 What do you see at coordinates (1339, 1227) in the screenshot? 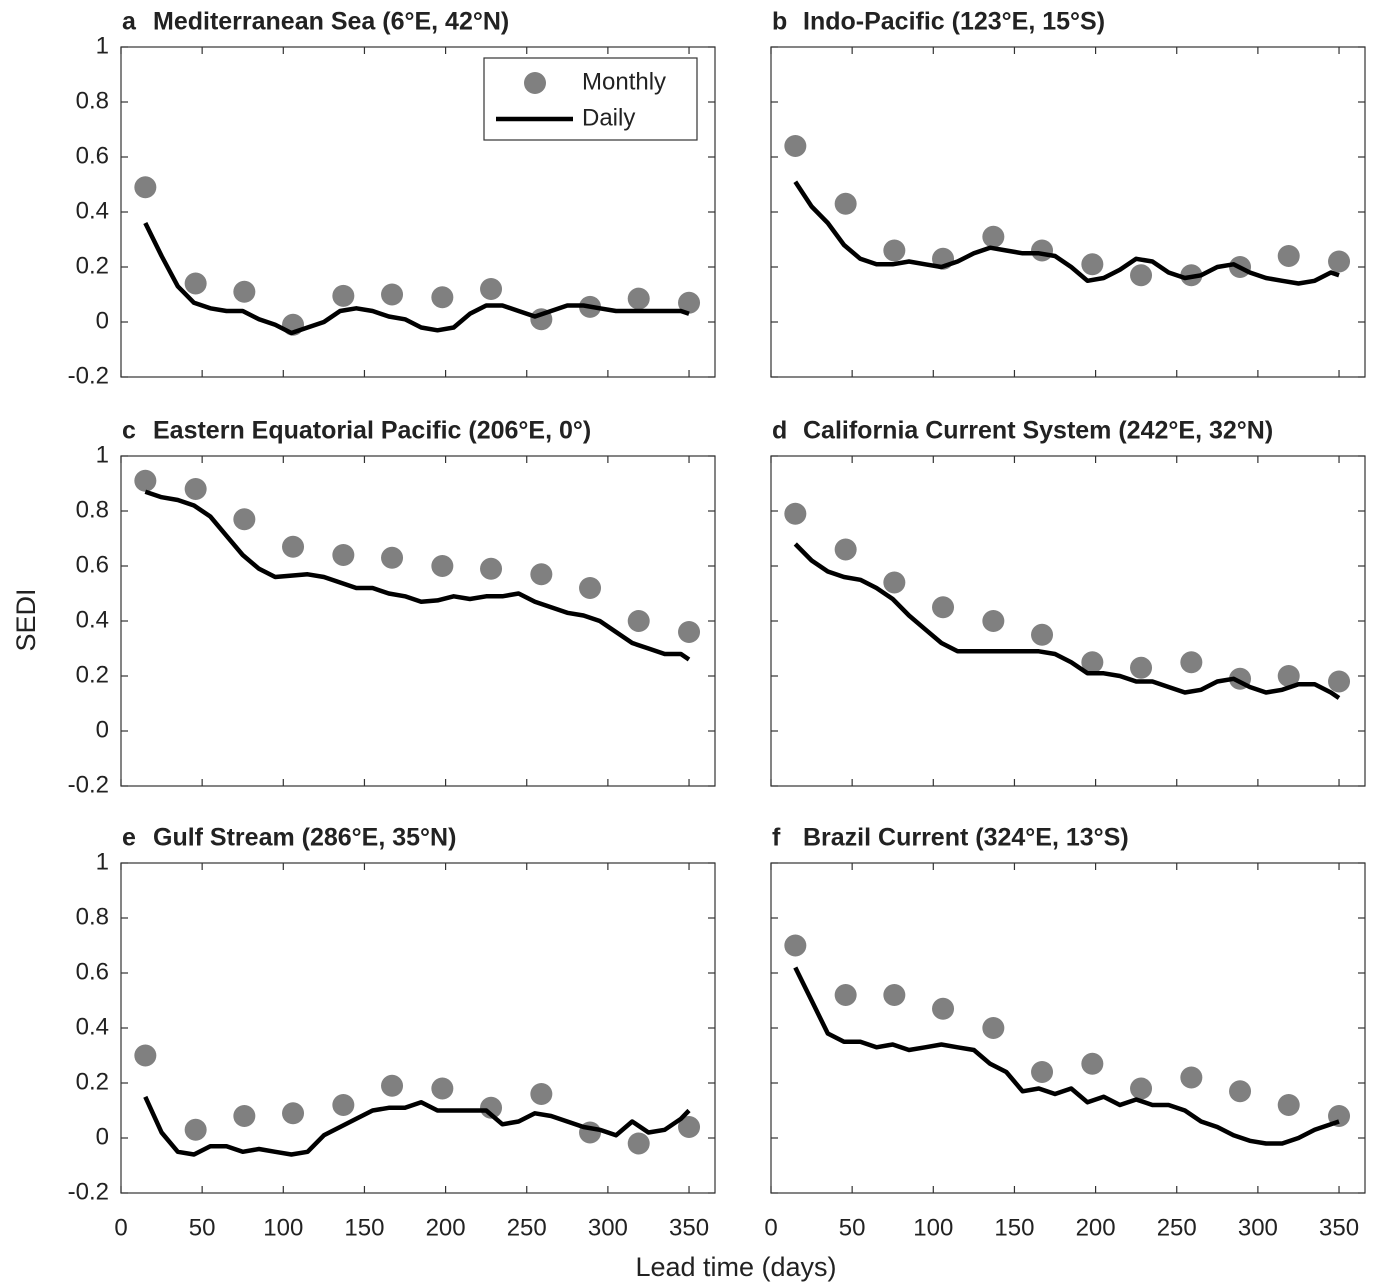
I see `x-tick-label: 350` at bounding box center [1339, 1227].